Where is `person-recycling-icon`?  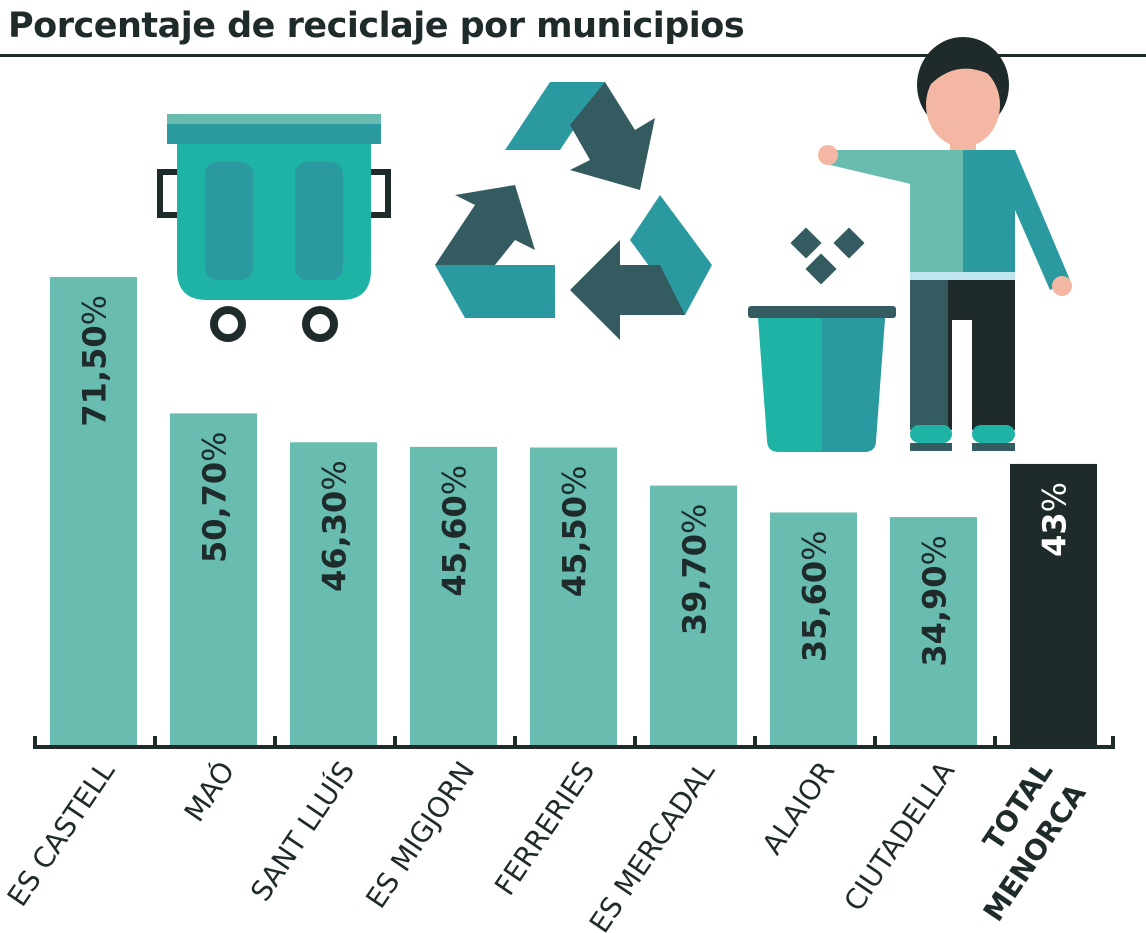 person-recycling-icon is located at coordinates (910, 244).